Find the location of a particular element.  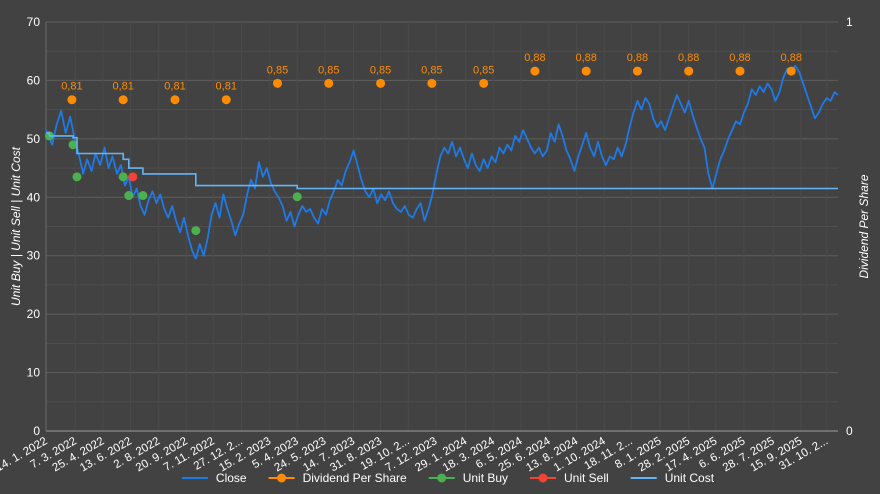

y-left-tick-label: 40 is located at coordinates (34, 197).